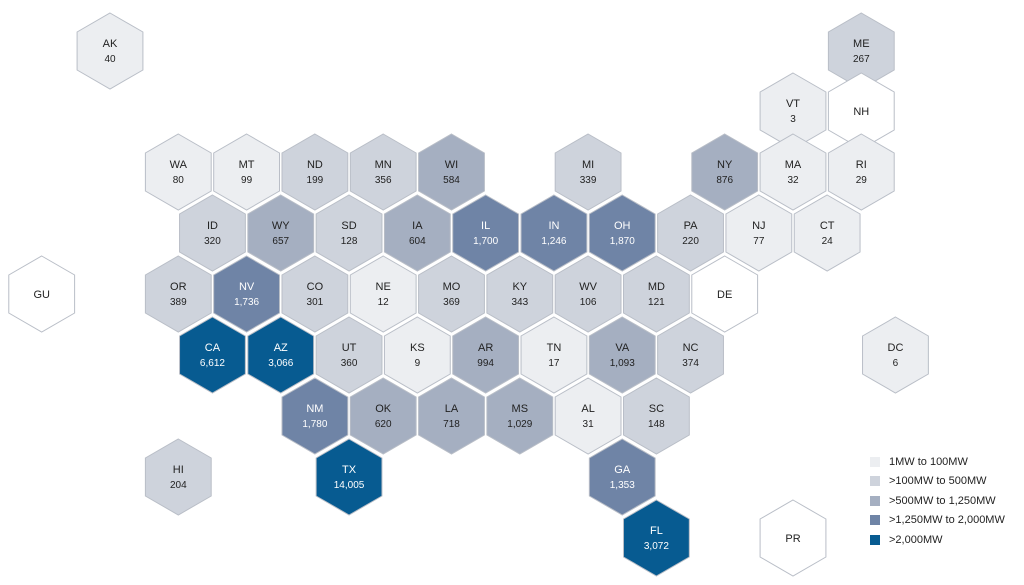 Image resolution: width=1024 pixels, height=585 pixels. I want to click on hex-fl: FL 3,072, so click(656, 538).